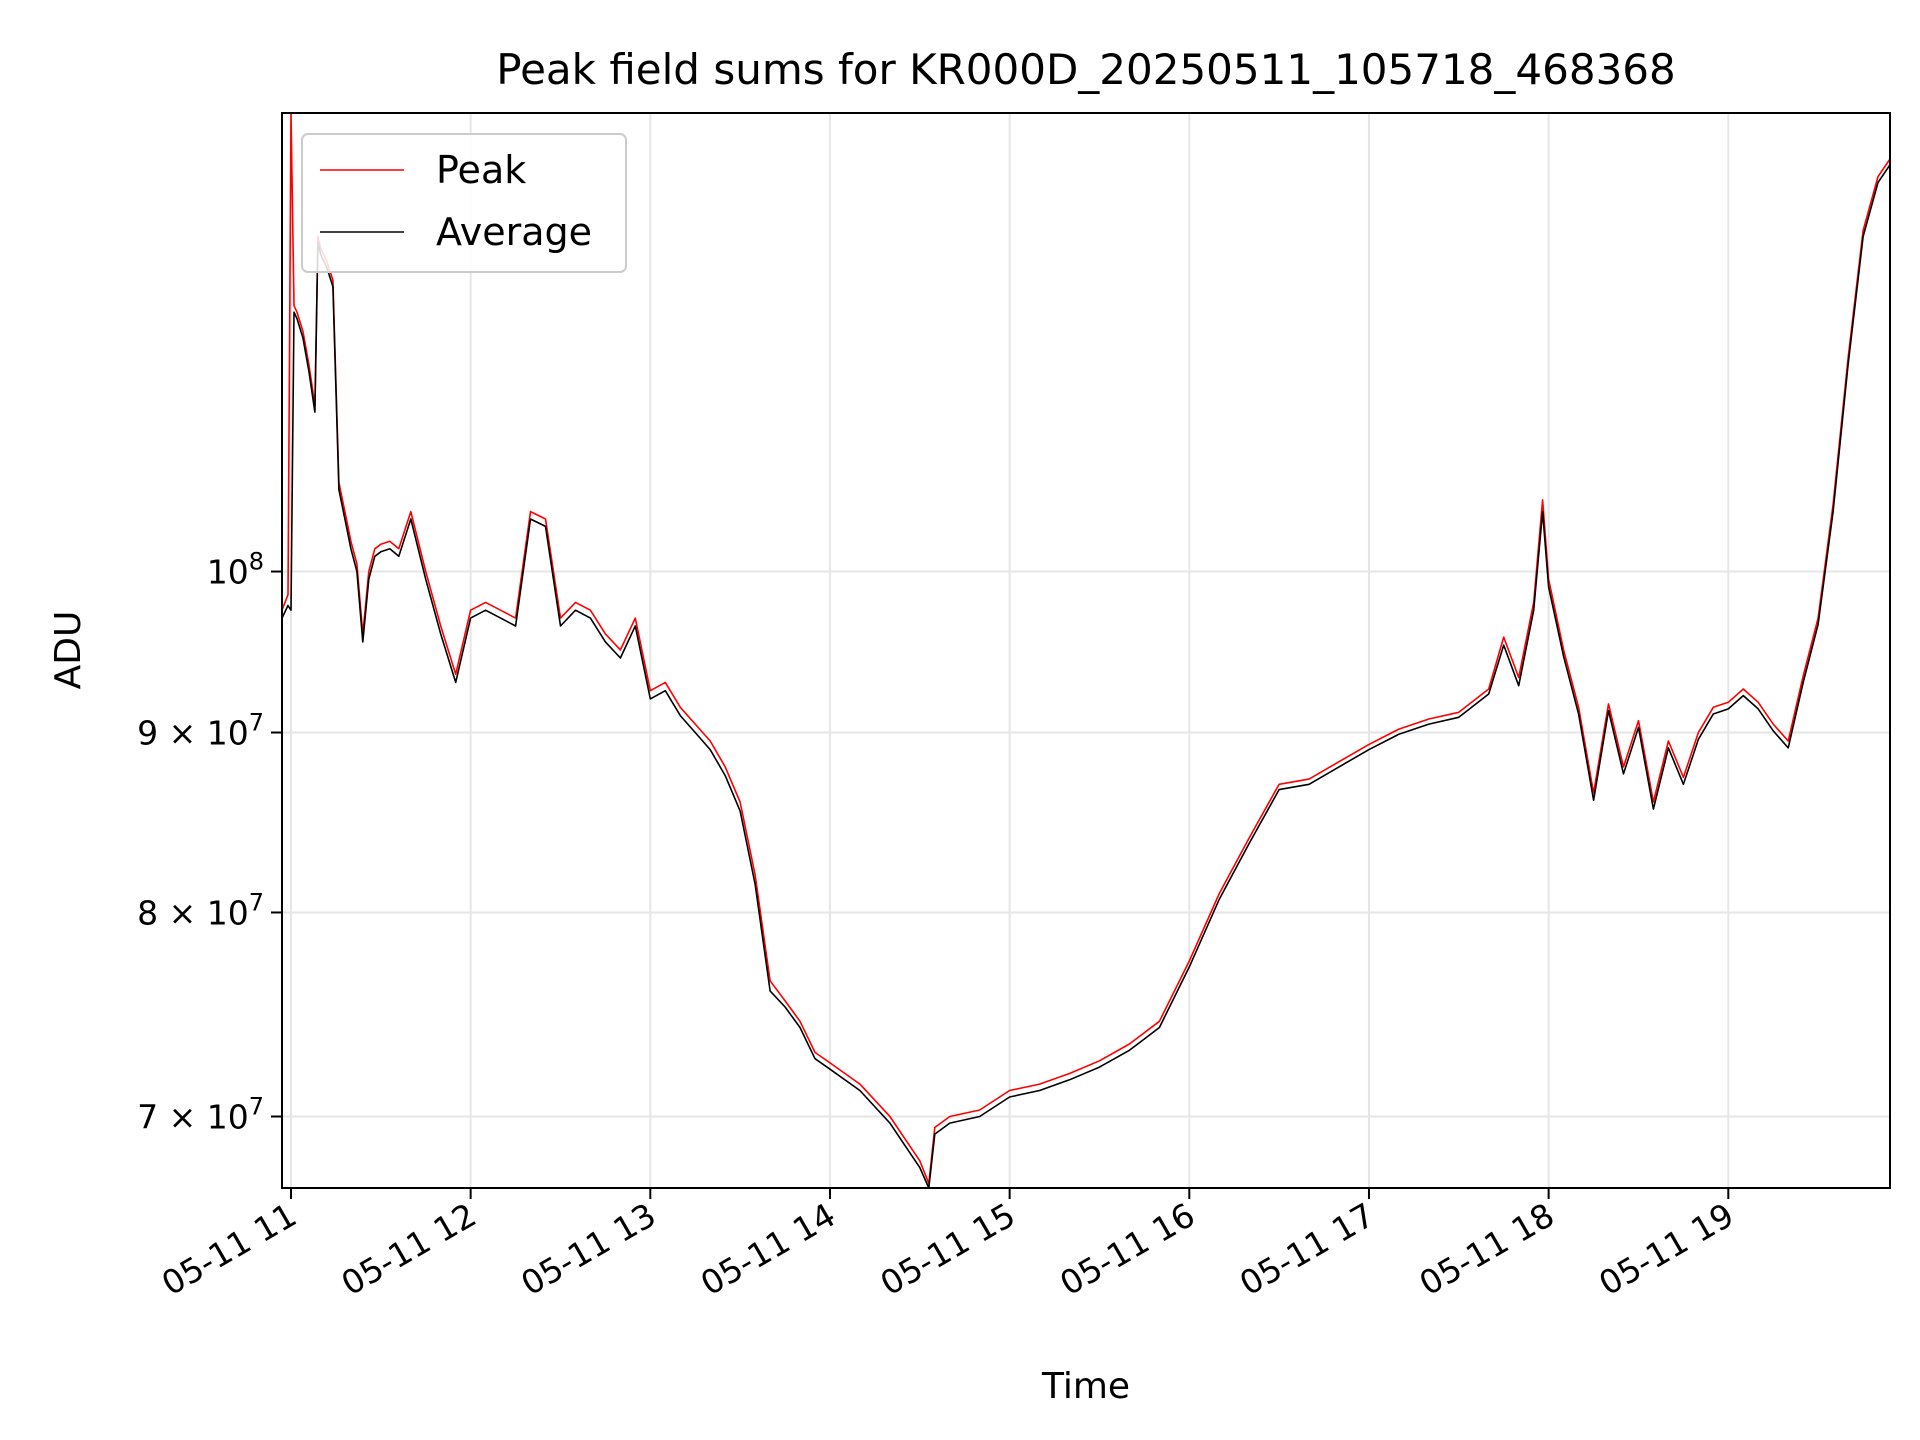  What do you see at coordinates (235, 570) in the screenshot?
I see `y-tick-label: 108` at bounding box center [235, 570].